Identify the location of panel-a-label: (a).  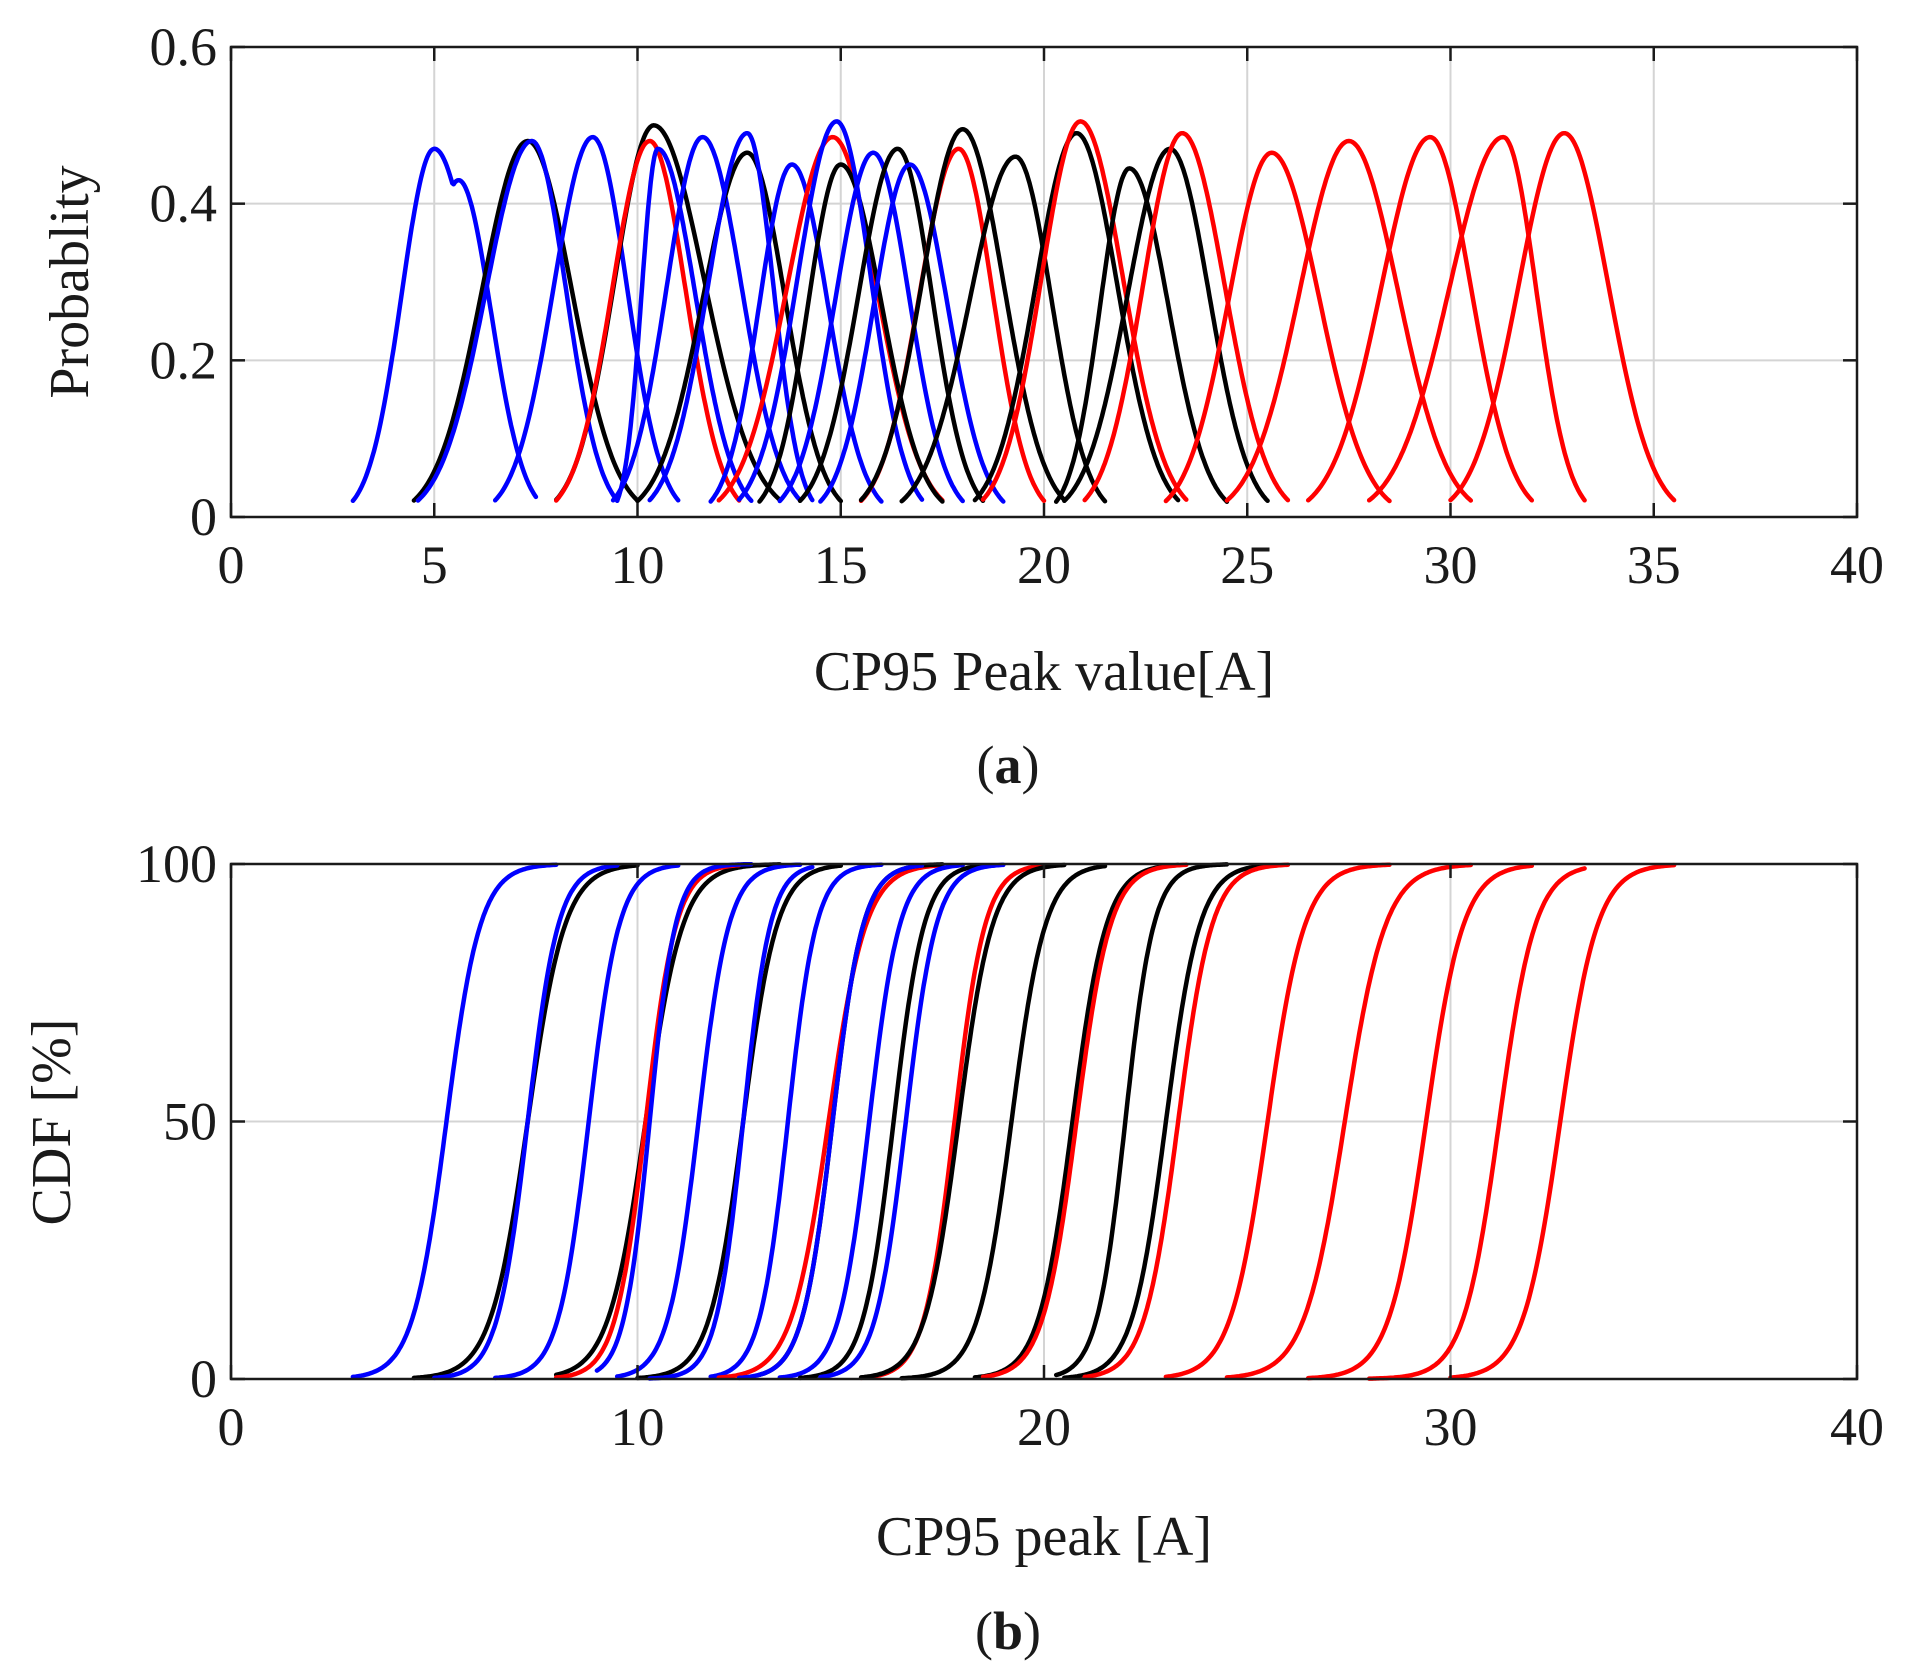
(1008, 765).